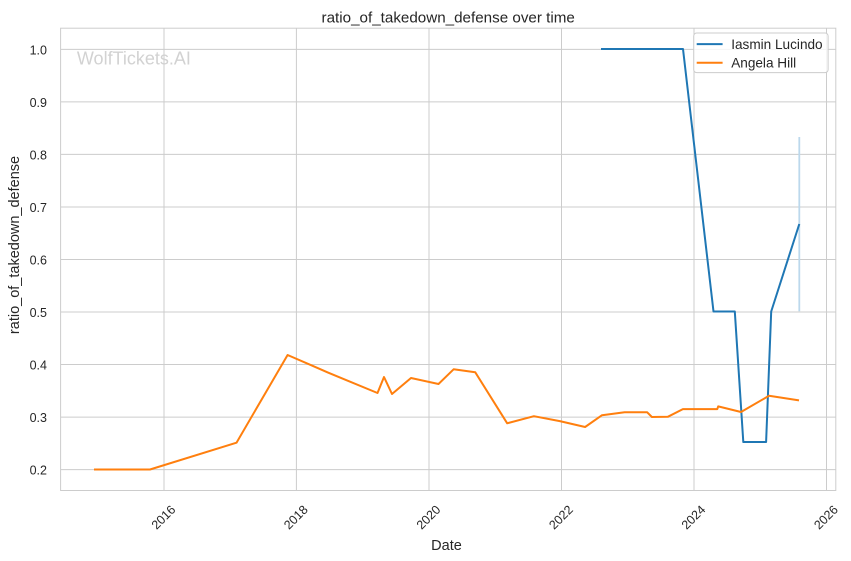 This screenshot has width=851, height=561. I want to click on svg-text: WolfTickets.AI, so click(134, 58).